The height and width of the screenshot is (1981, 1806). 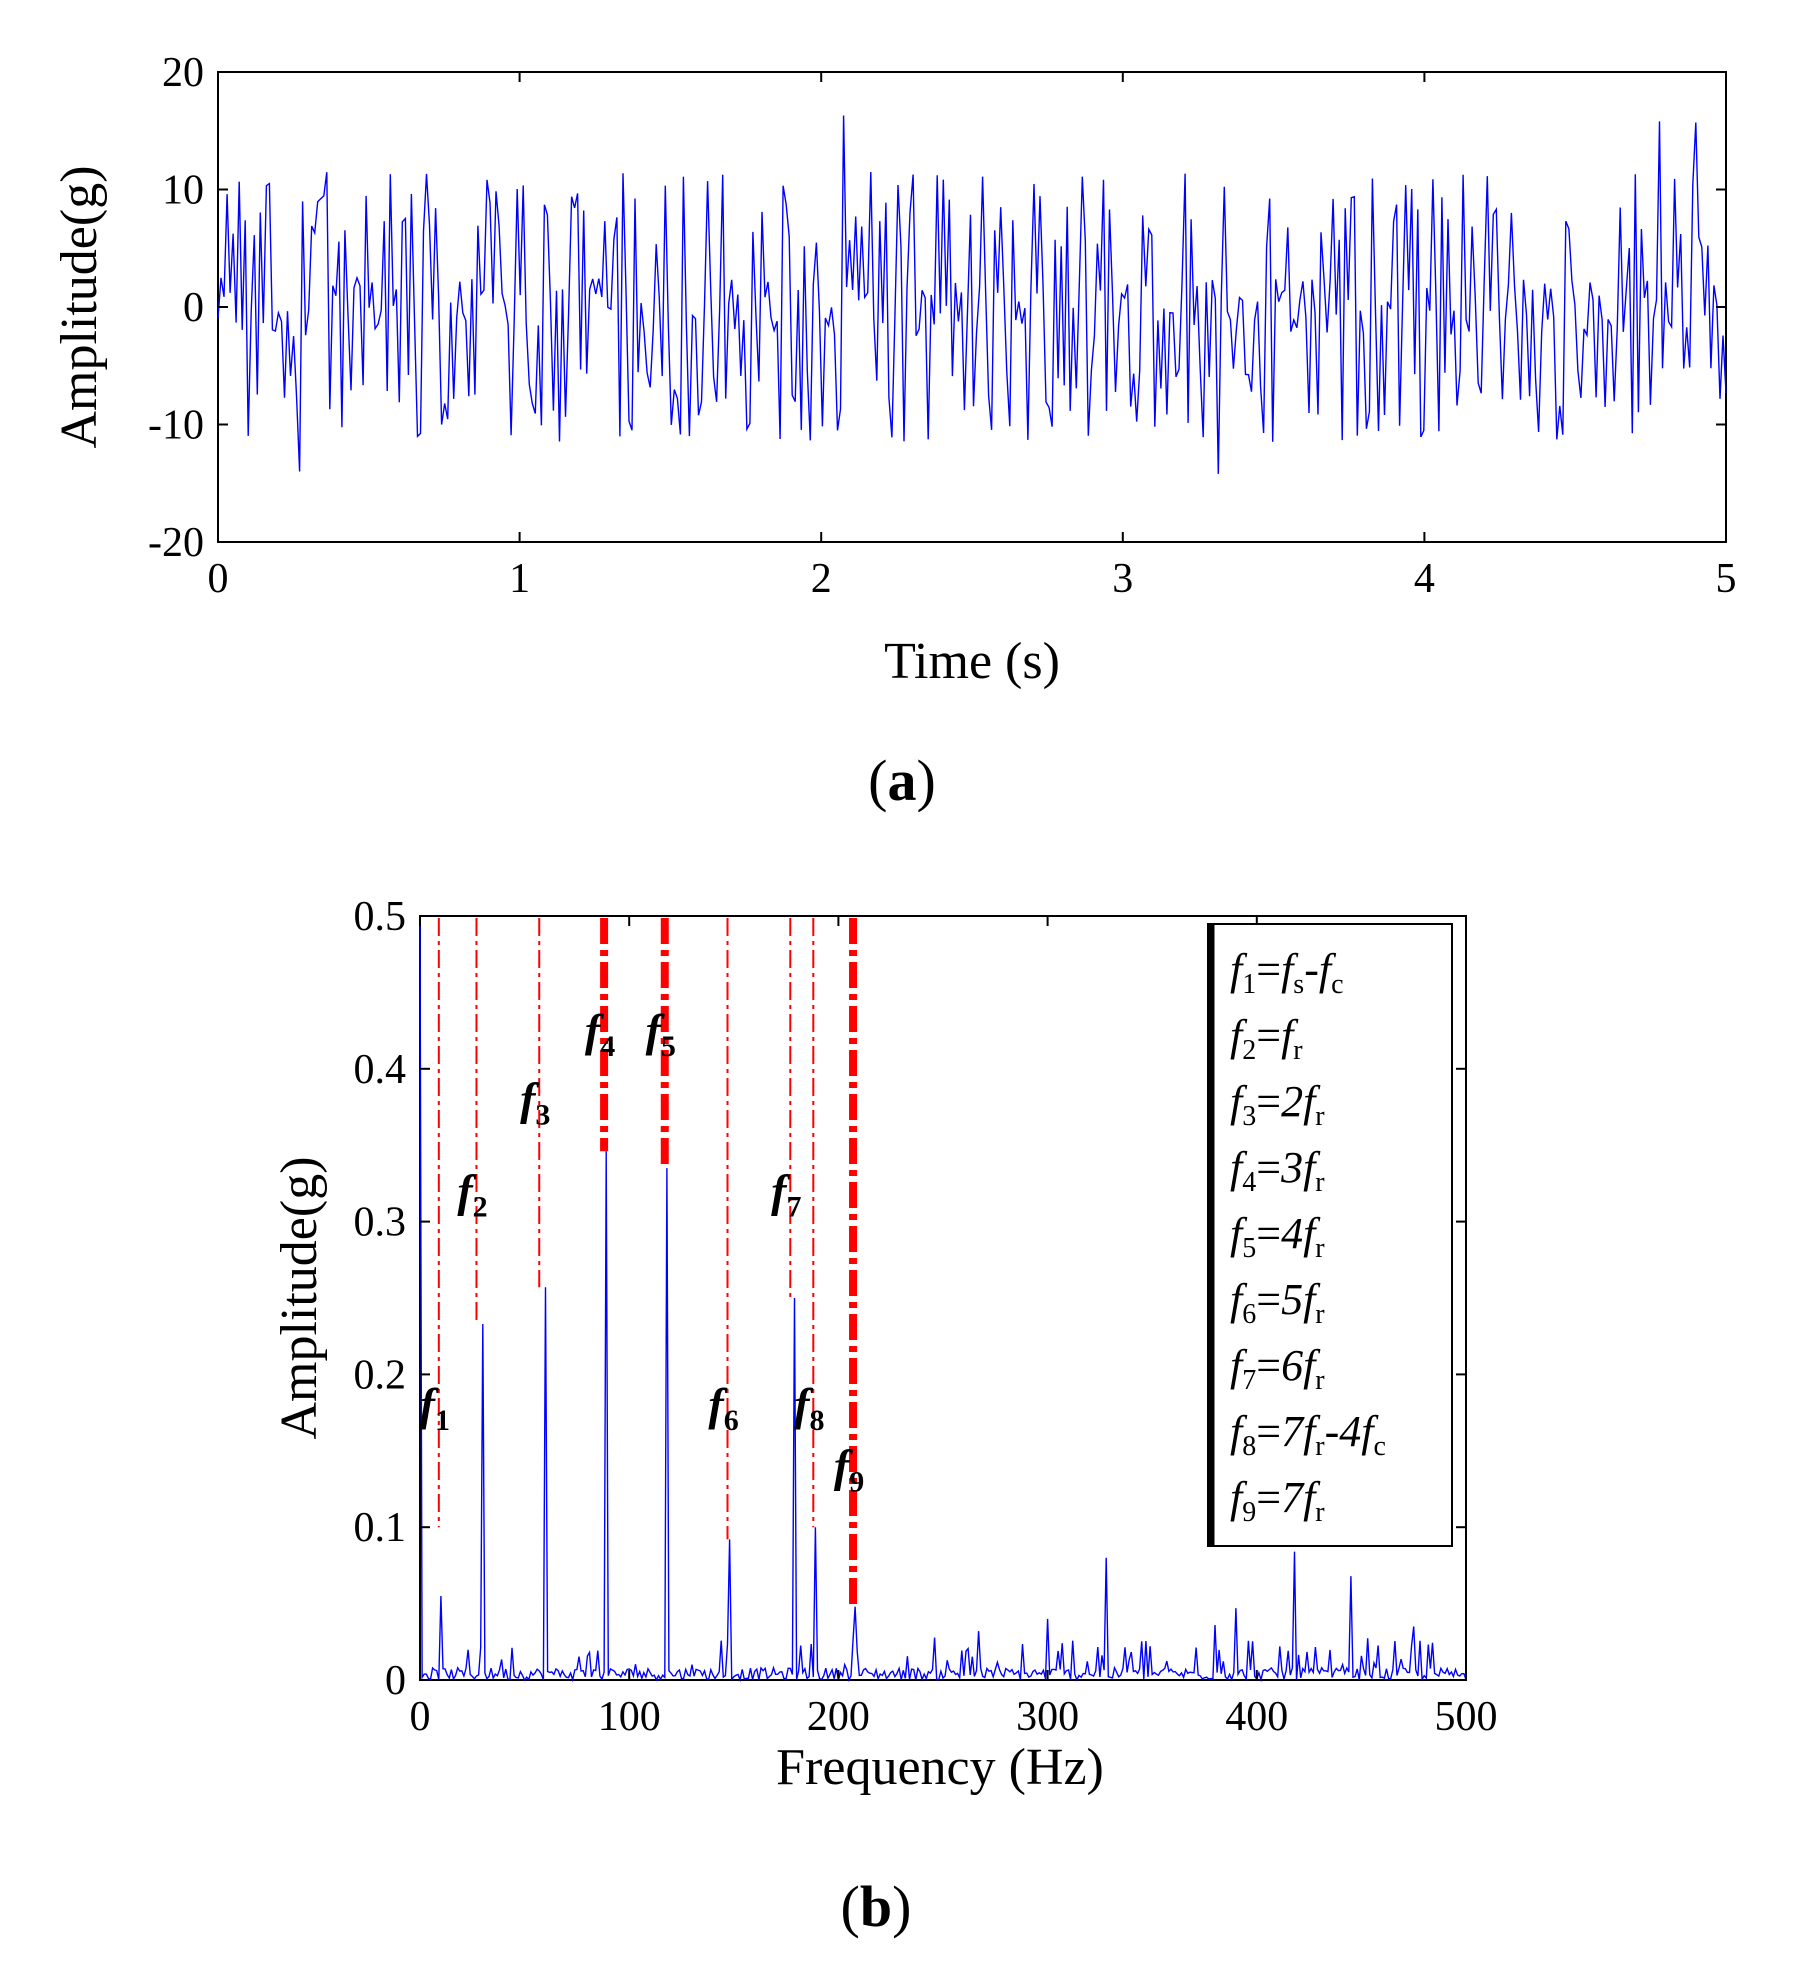 I want to click on y-tick-label-b: 0.1, so click(x=380, y=1528).